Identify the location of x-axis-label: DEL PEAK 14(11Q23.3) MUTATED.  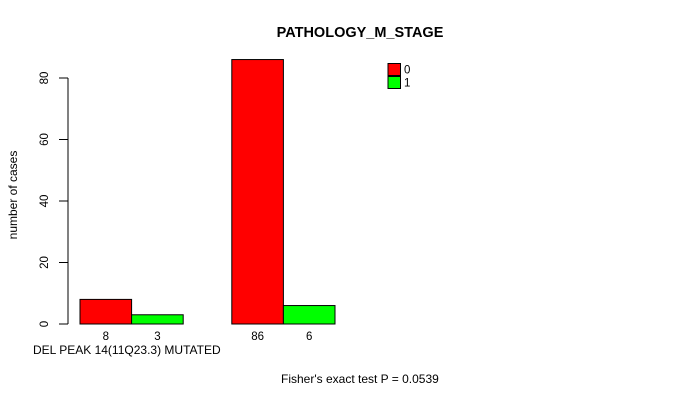
(127, 350).